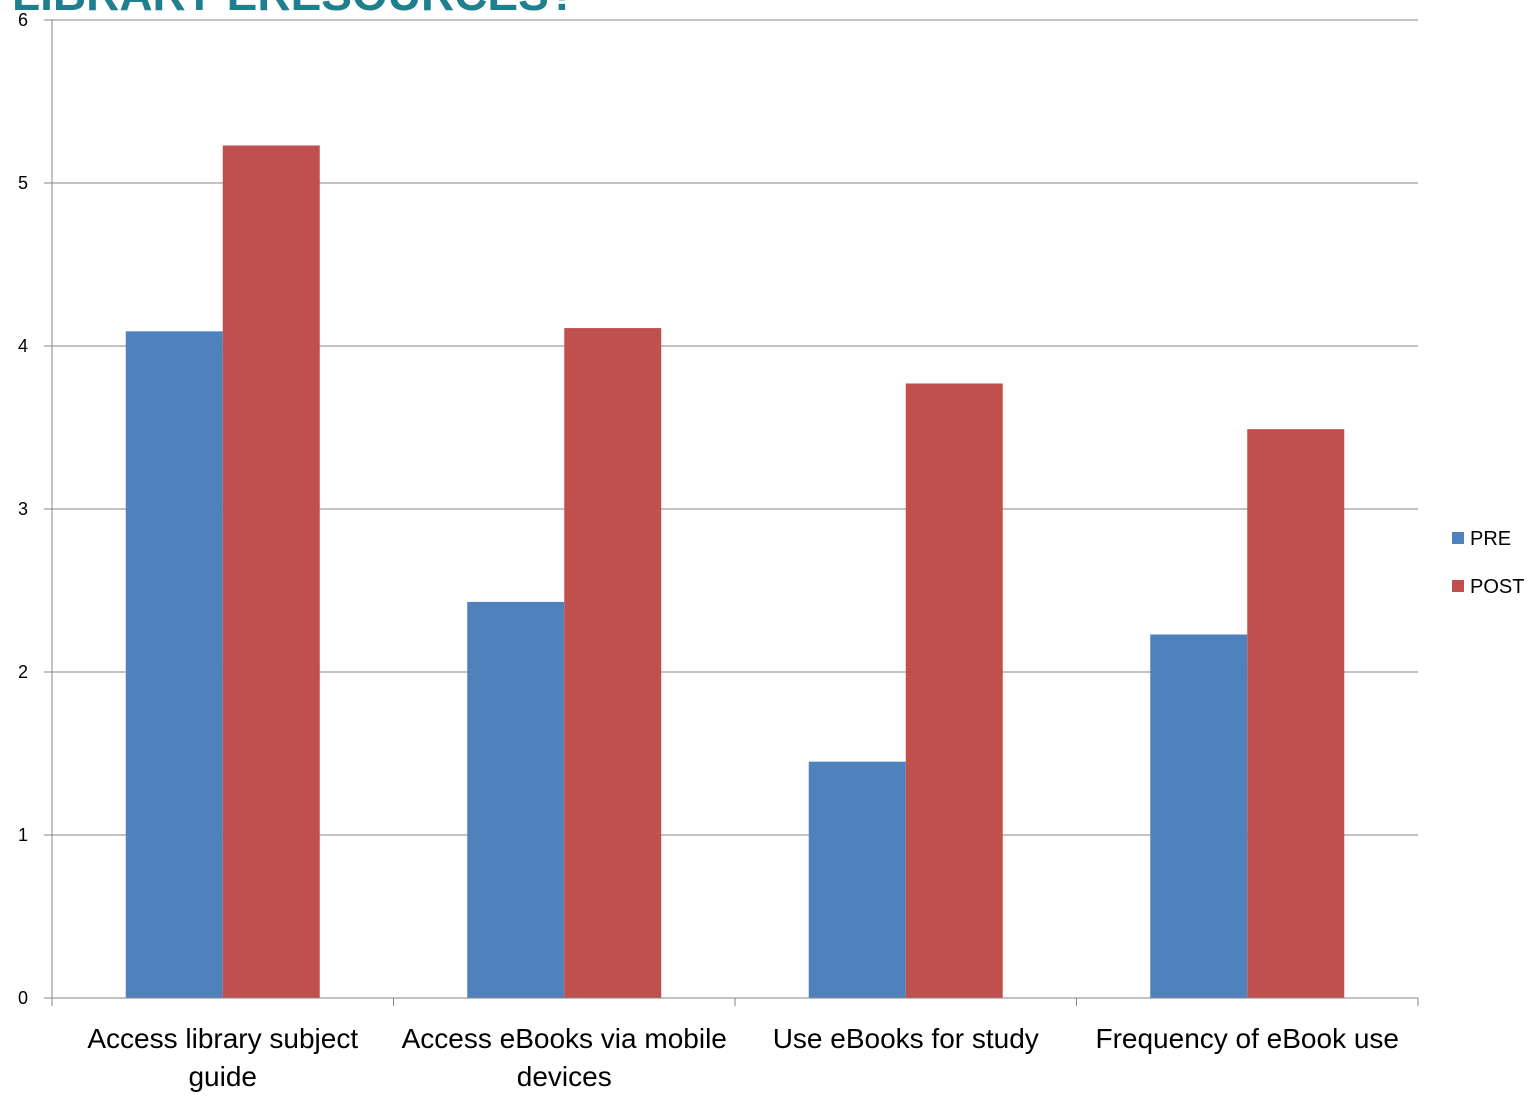 This screenshot has width=1534, height=1103. Describe the element at coordinates (294, 10) in the screenshot. I see `chart-title: LIBRARY ERESOURCES?` at that location.